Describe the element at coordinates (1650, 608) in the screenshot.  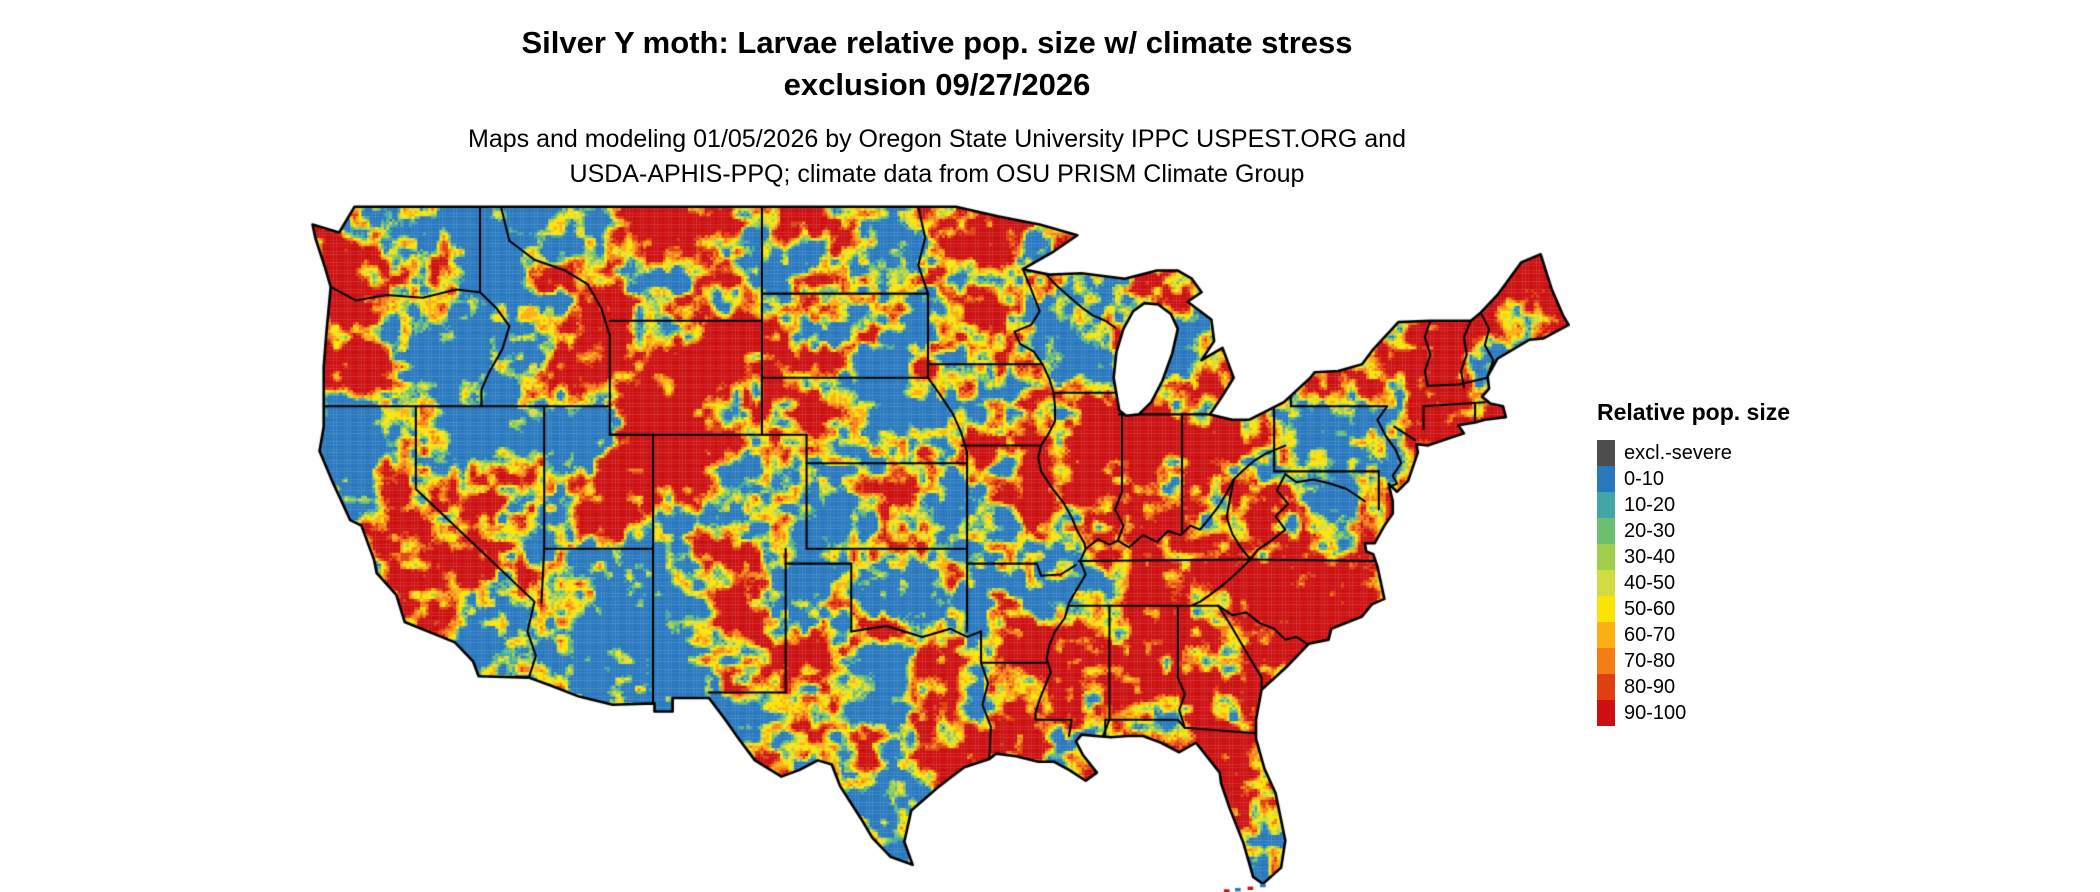
I see `legend-label: 50-60` at that location.